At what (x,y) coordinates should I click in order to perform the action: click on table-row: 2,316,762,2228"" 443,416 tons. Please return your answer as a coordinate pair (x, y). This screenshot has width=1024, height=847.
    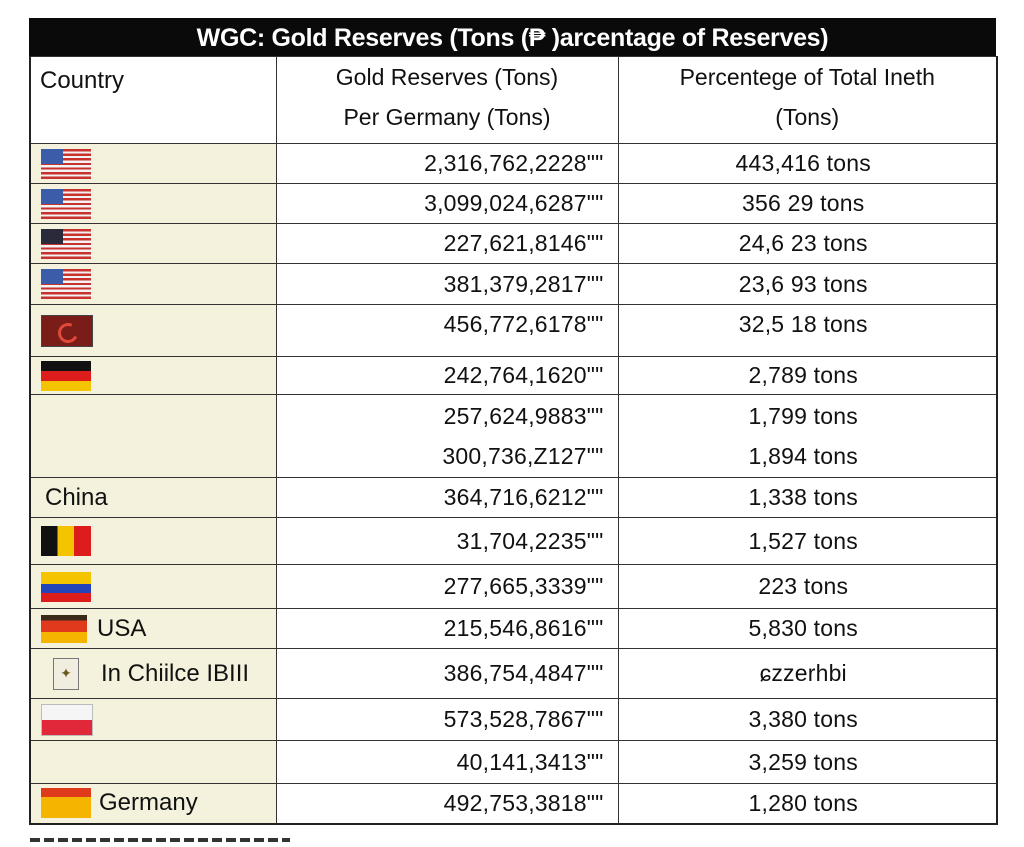
    Looking at the image, I should click on (513, 163).